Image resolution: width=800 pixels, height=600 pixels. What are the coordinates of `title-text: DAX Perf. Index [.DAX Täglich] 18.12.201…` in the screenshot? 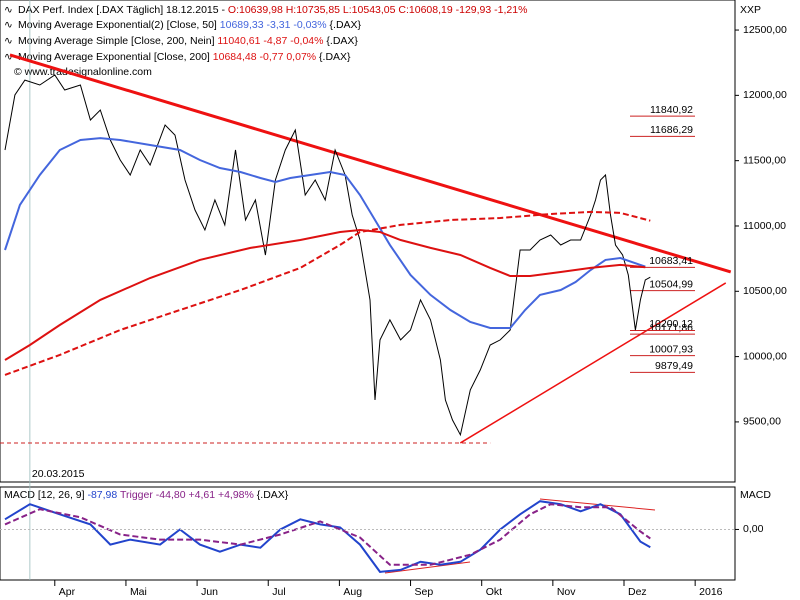 It's located at (123, 10).